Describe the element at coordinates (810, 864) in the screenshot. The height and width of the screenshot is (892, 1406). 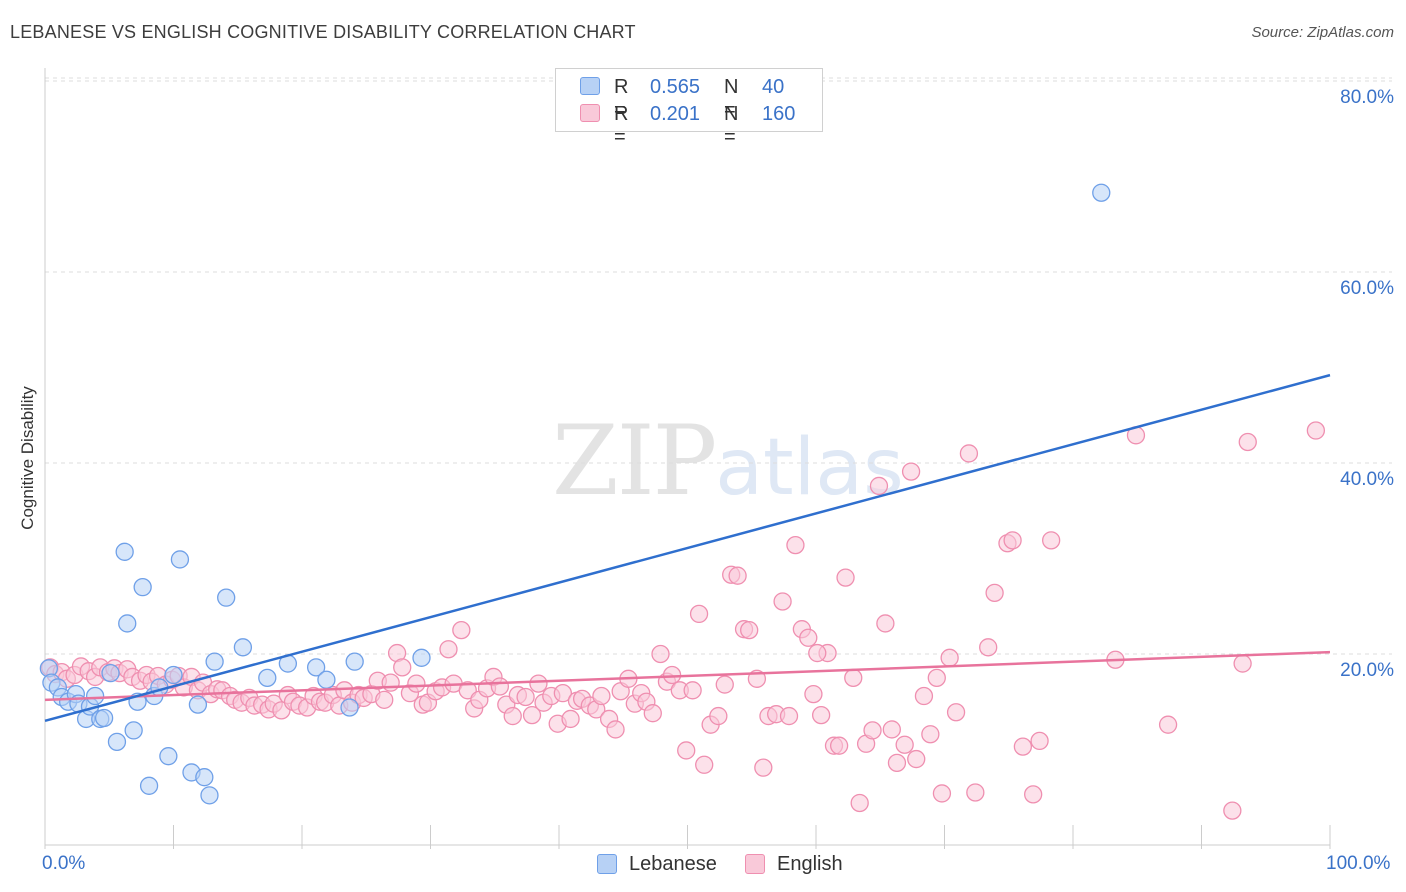
I see `legend-label: English` at that location.